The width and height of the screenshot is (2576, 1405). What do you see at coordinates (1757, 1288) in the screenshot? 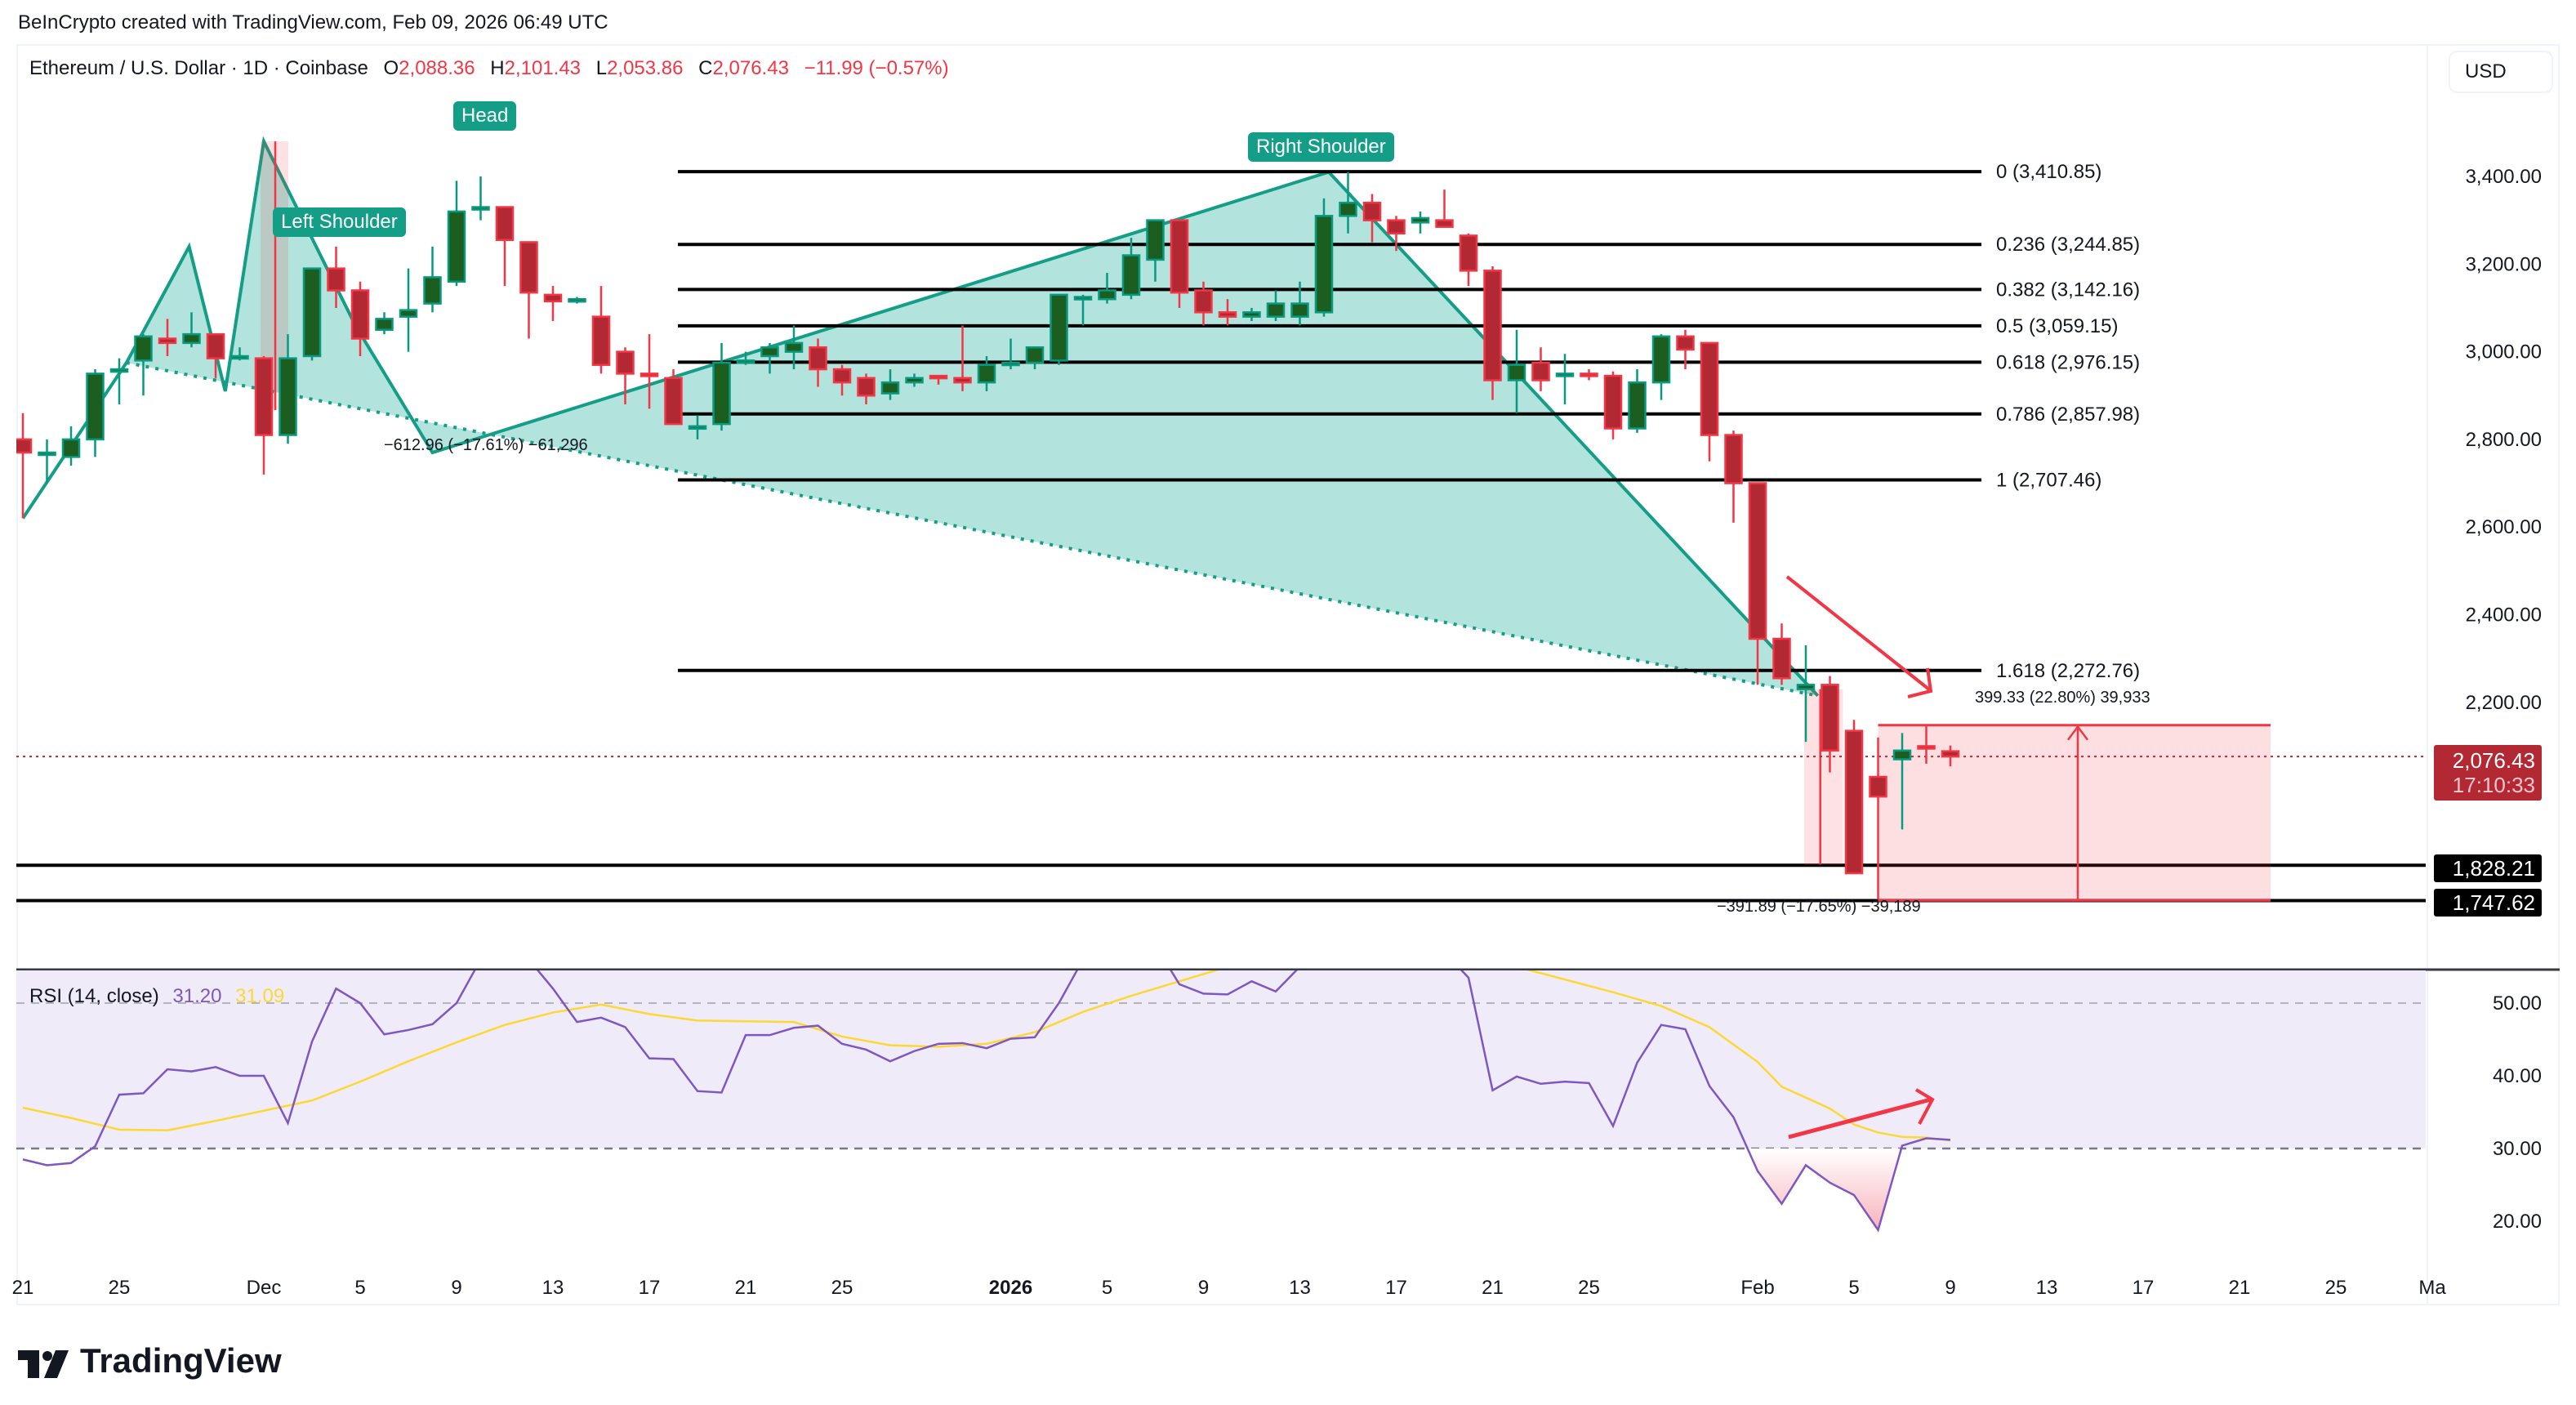
I see `time-tick: Feb` at bounding box center [1757, 1288].